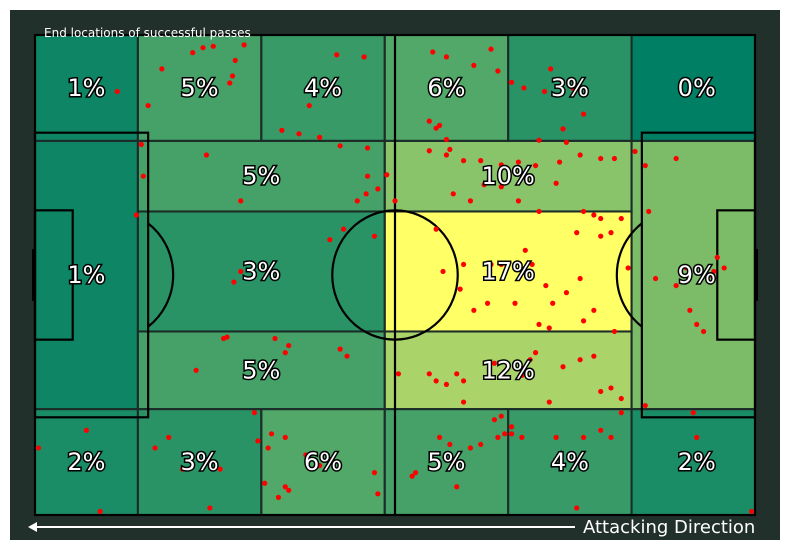 This screenshot has width=789, height=549. Describe the element at coordinates (669, 527) in the screenshot. I see `direction-label: Attacking Direction` at that location.